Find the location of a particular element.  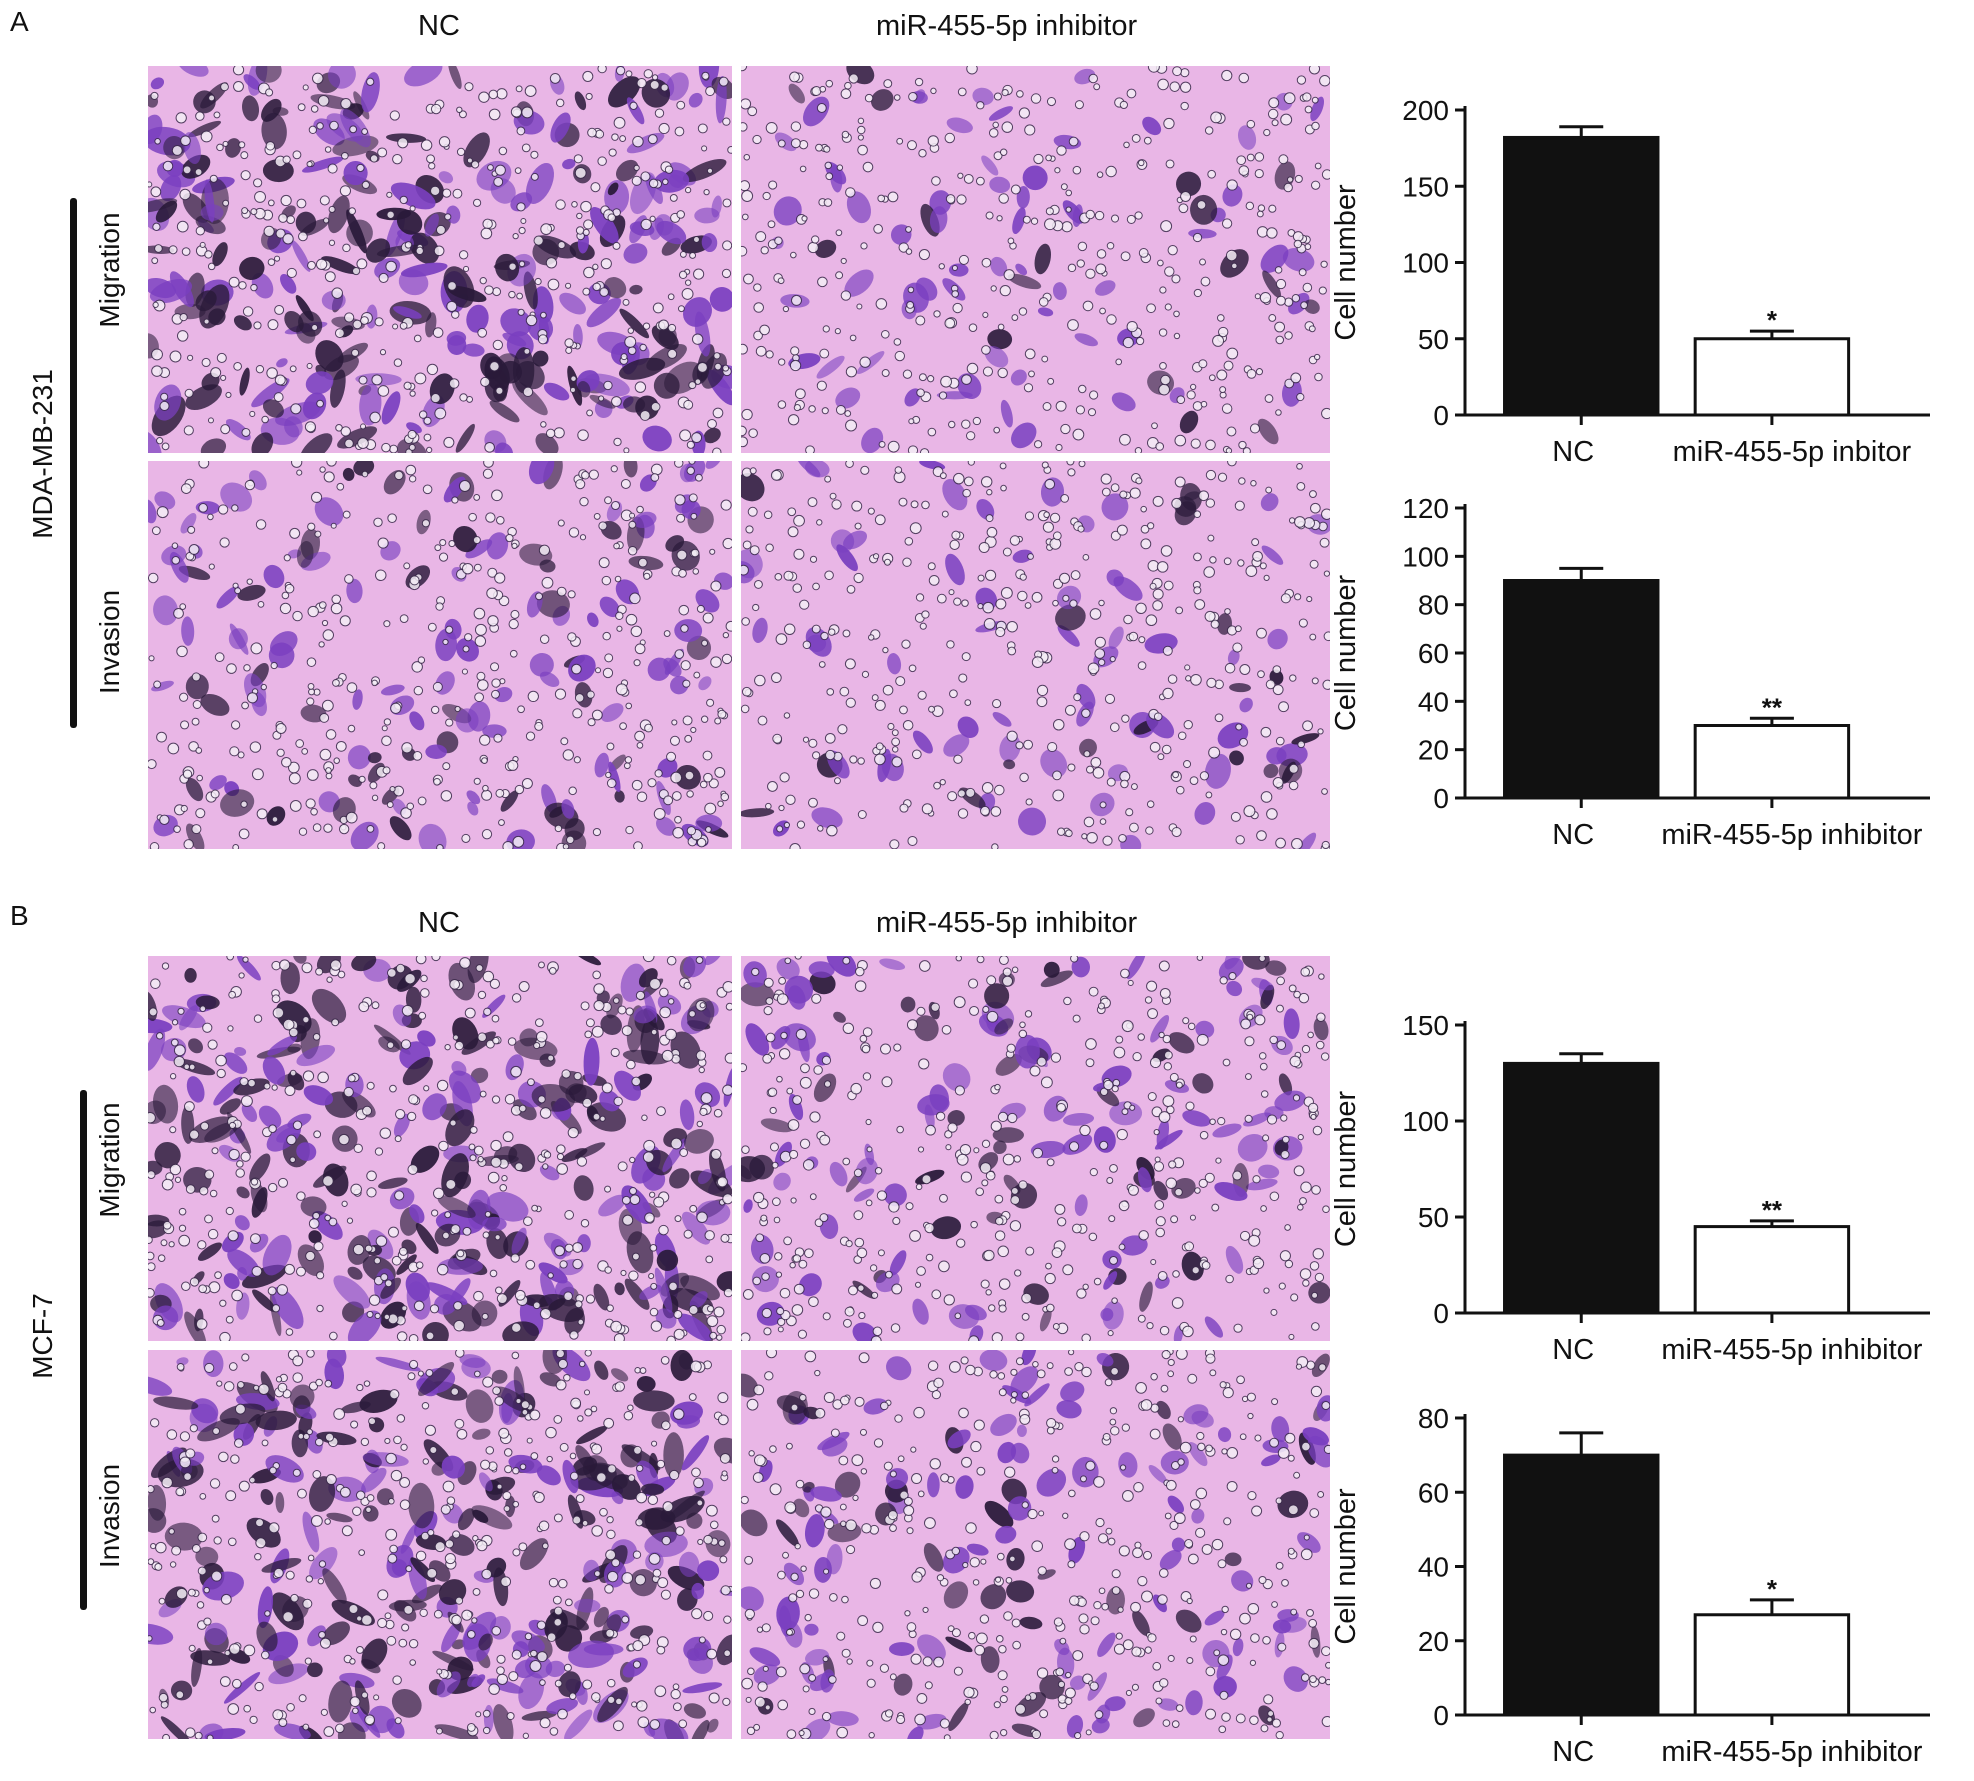

chart-2-ytick-label-4: 80 is located at coordinates (1433, 605).